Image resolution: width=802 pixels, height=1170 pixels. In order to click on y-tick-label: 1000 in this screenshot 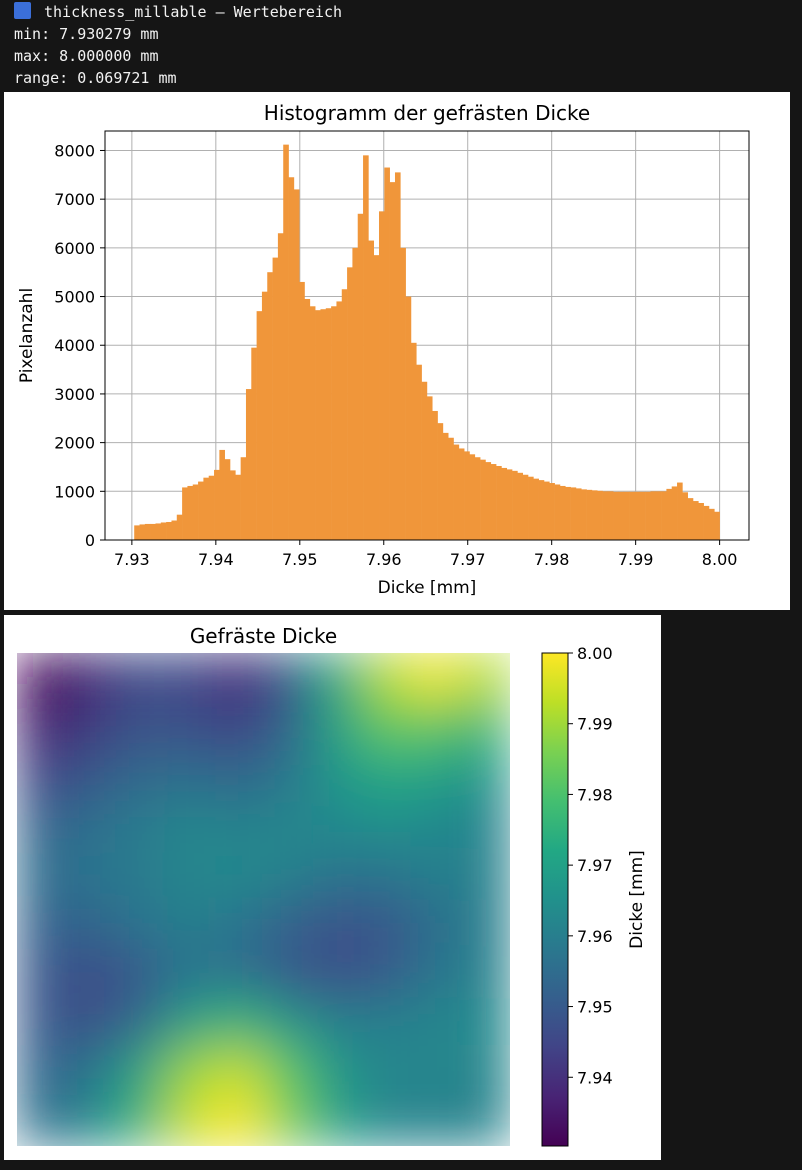, I will do `click(74, 491)`.